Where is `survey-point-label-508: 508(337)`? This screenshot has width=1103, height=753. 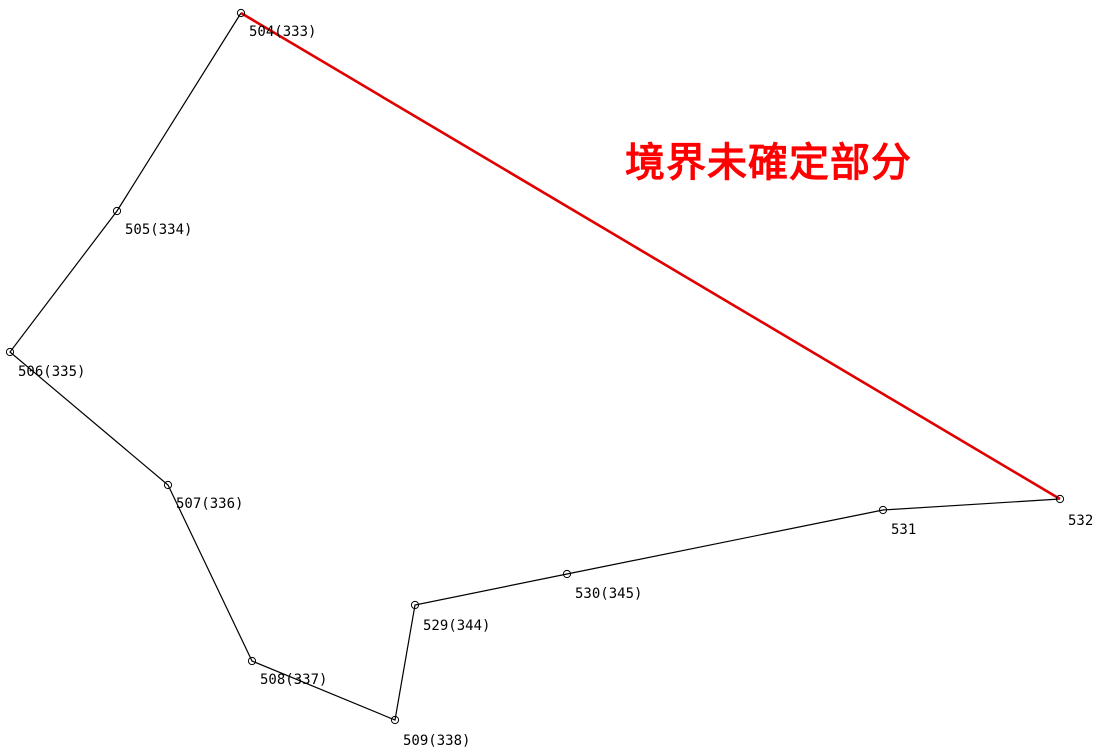
survey-point-label-508: 508(337) is located at coordinates (293, 680).